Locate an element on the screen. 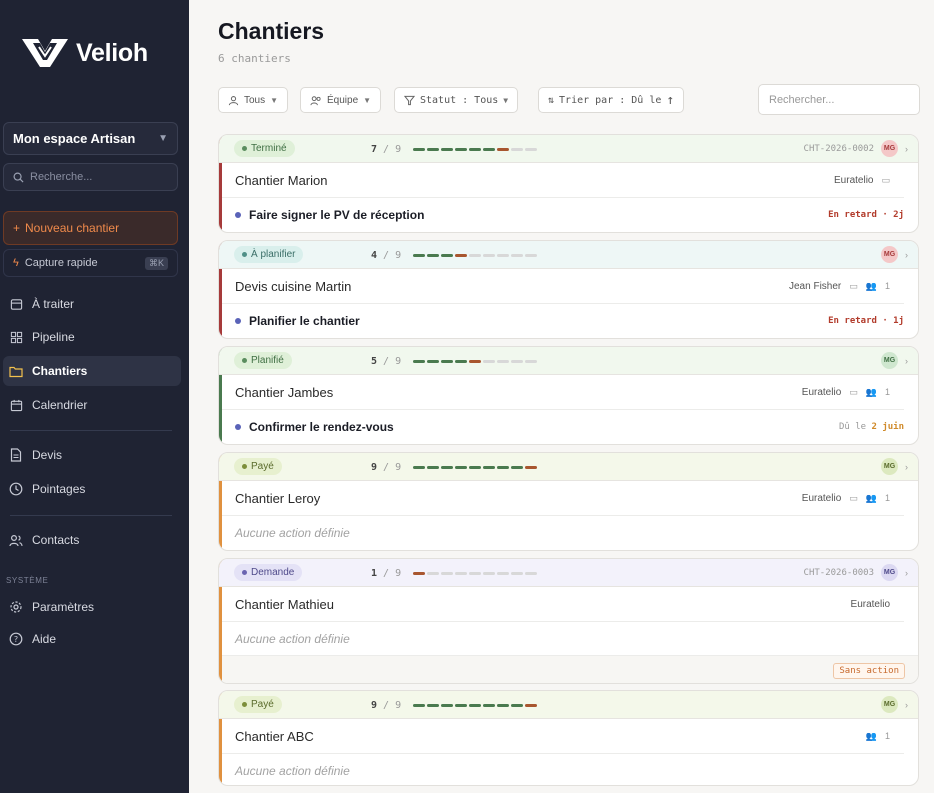 The image size is (934, 793). sidebar-item-contacts: Contacts is located at coordinates (92, 540).